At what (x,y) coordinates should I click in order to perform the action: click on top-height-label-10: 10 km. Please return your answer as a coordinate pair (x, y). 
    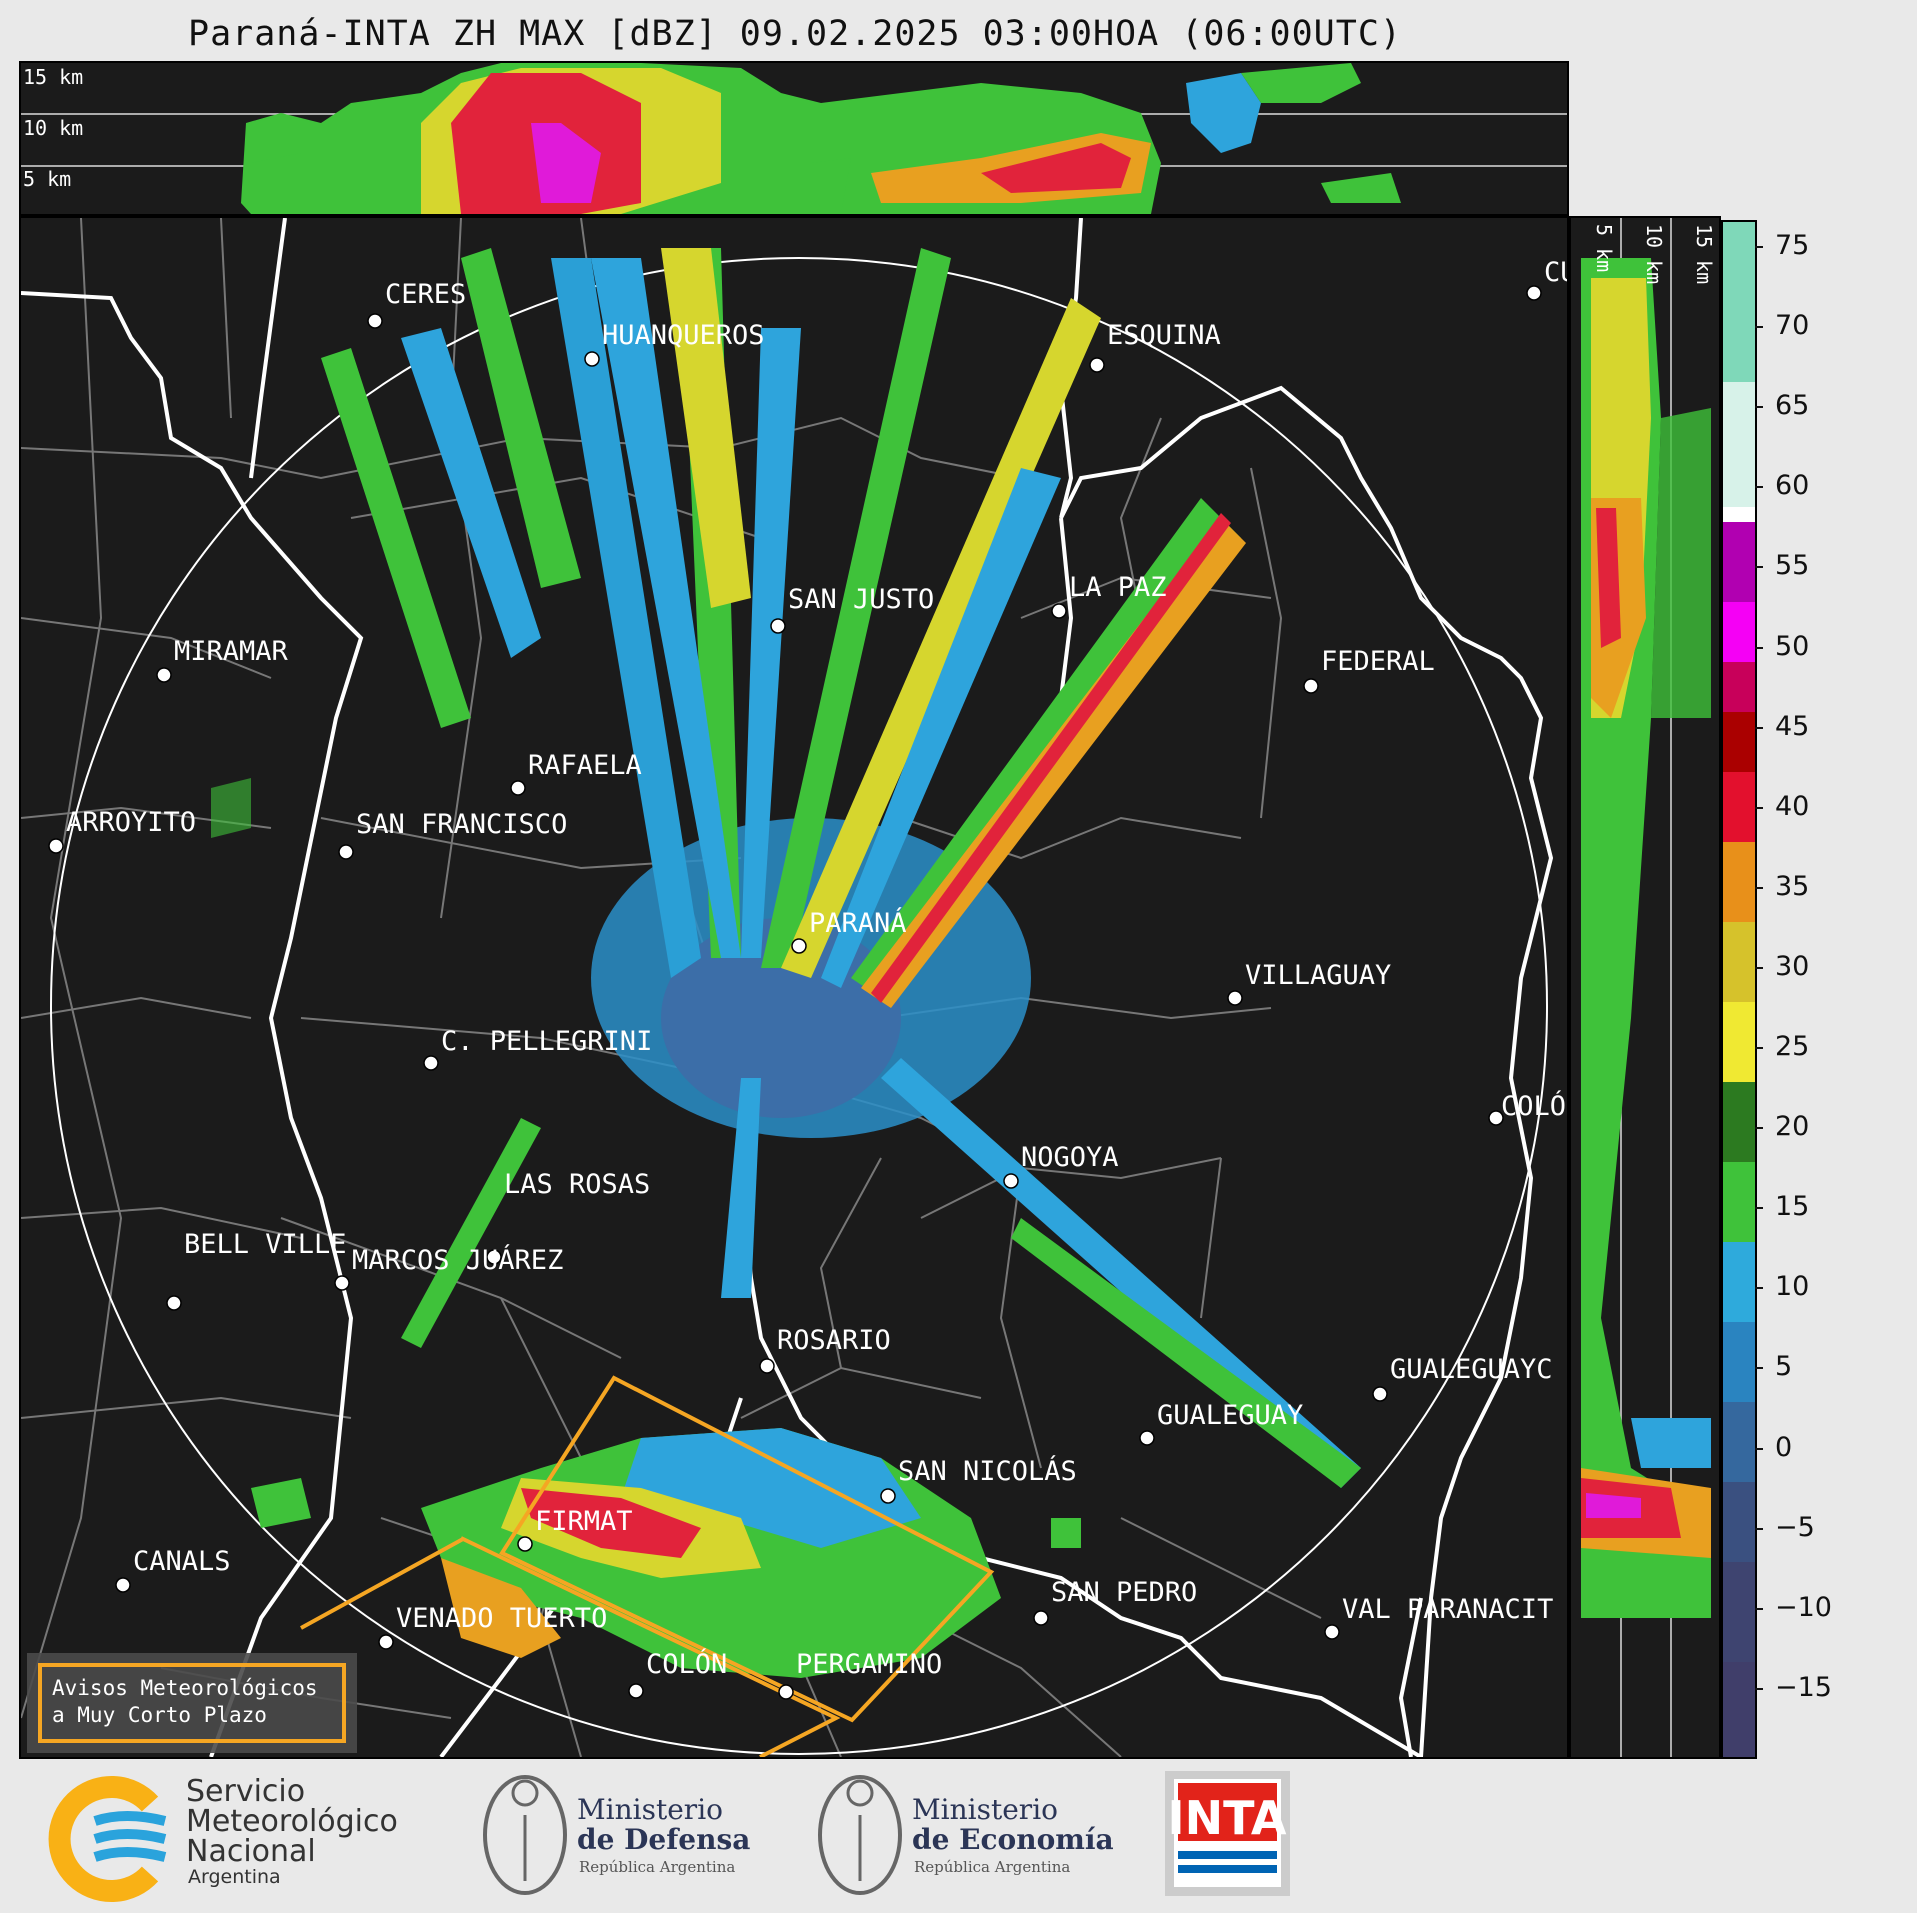
    Looking at the image, I should click on (53, 128).